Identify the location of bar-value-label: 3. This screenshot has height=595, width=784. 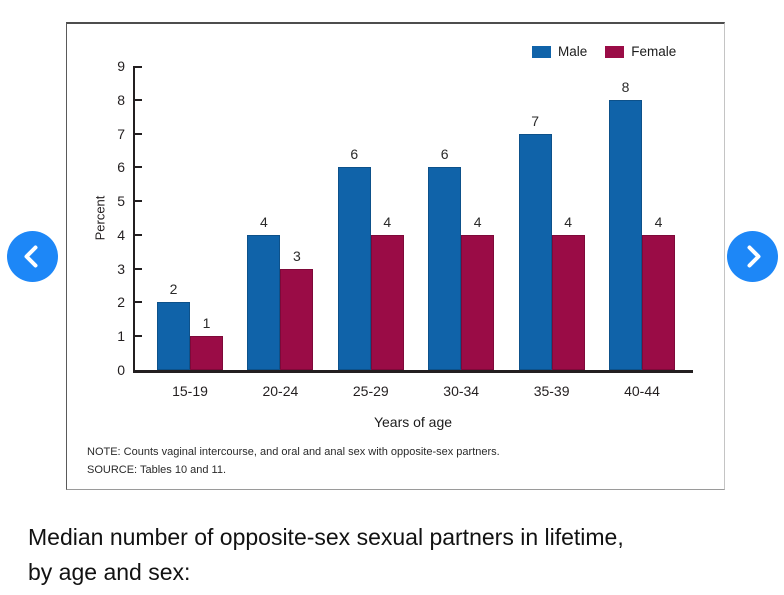
(296, 255).